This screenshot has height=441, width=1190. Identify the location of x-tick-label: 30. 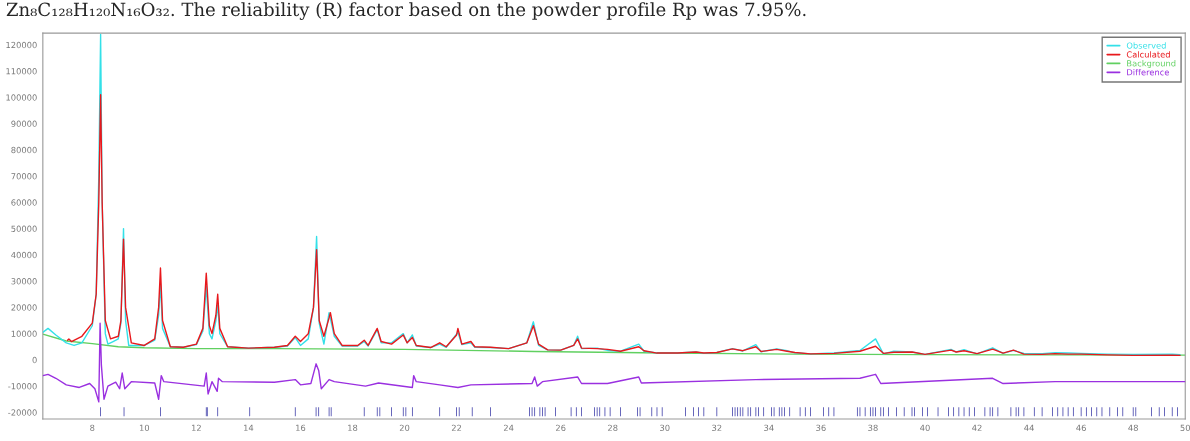
(665, 427).